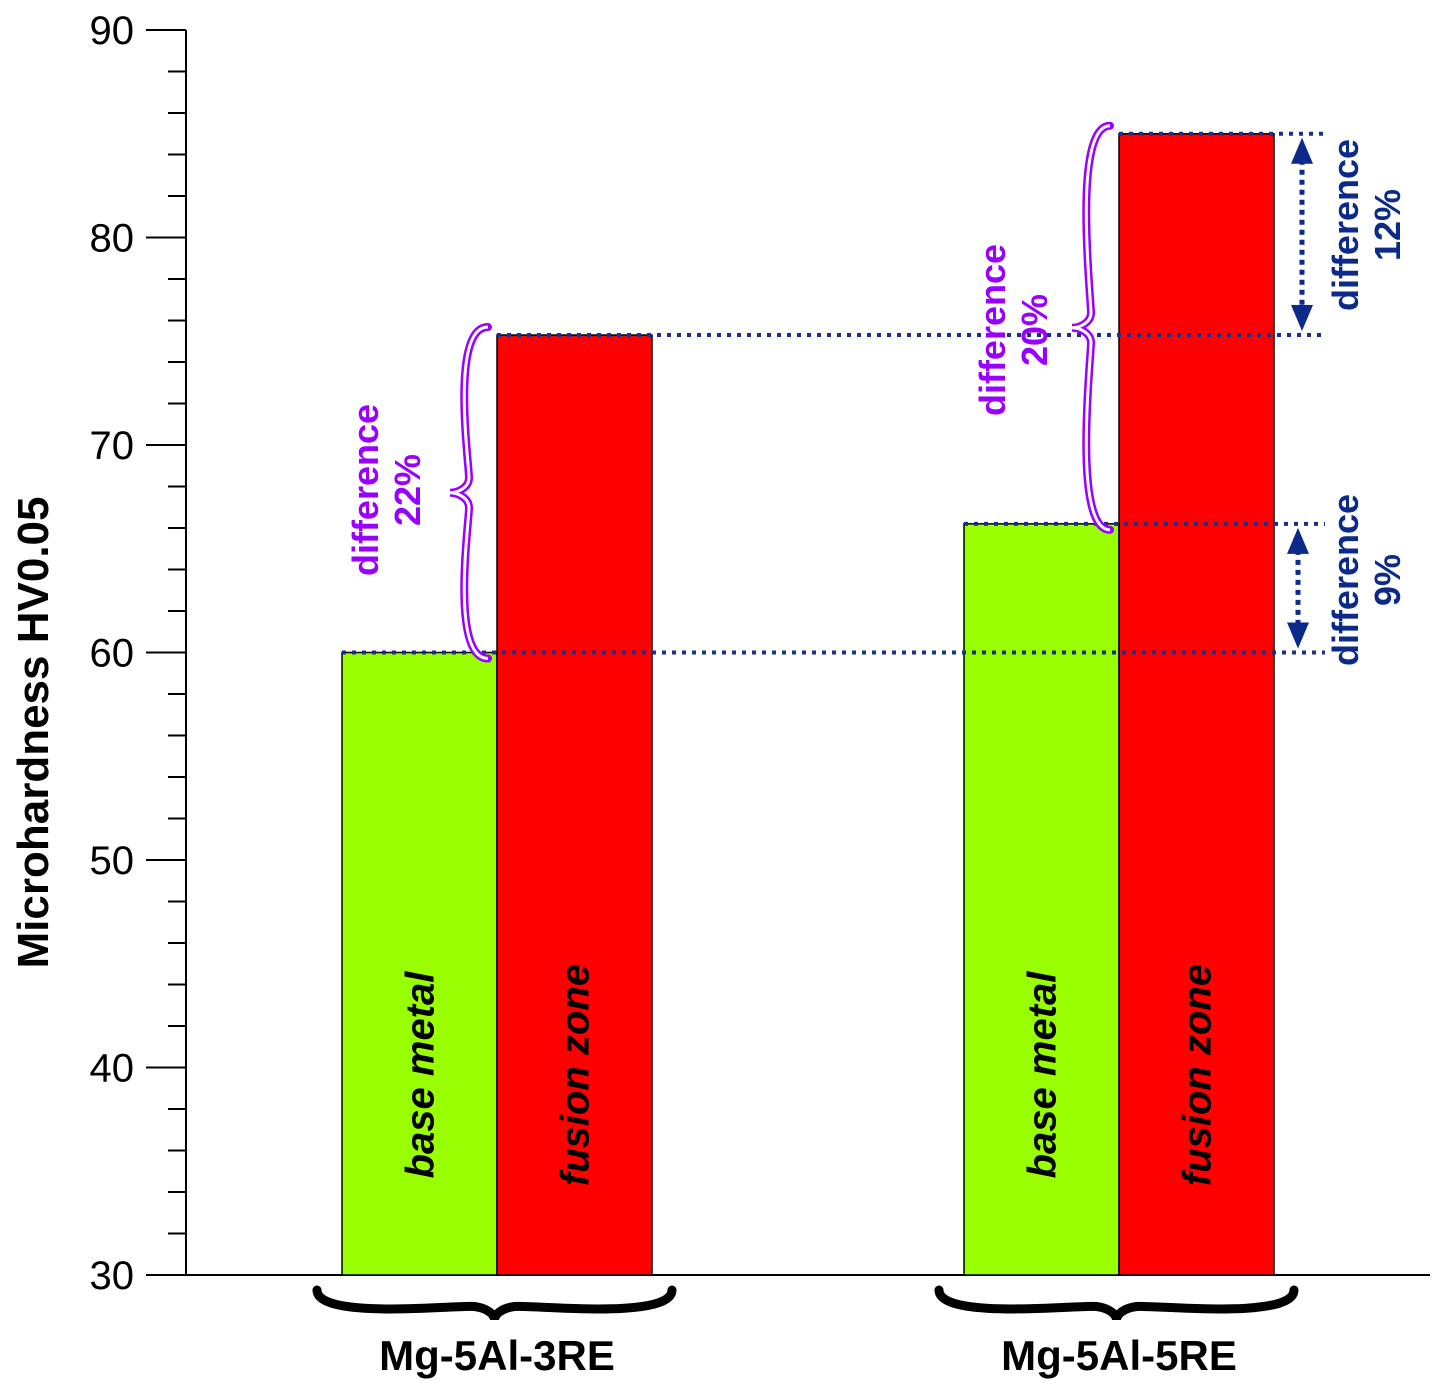 The image size is (1446, 1393). I want to click on annotation-value: 22%, so click(407, 490).